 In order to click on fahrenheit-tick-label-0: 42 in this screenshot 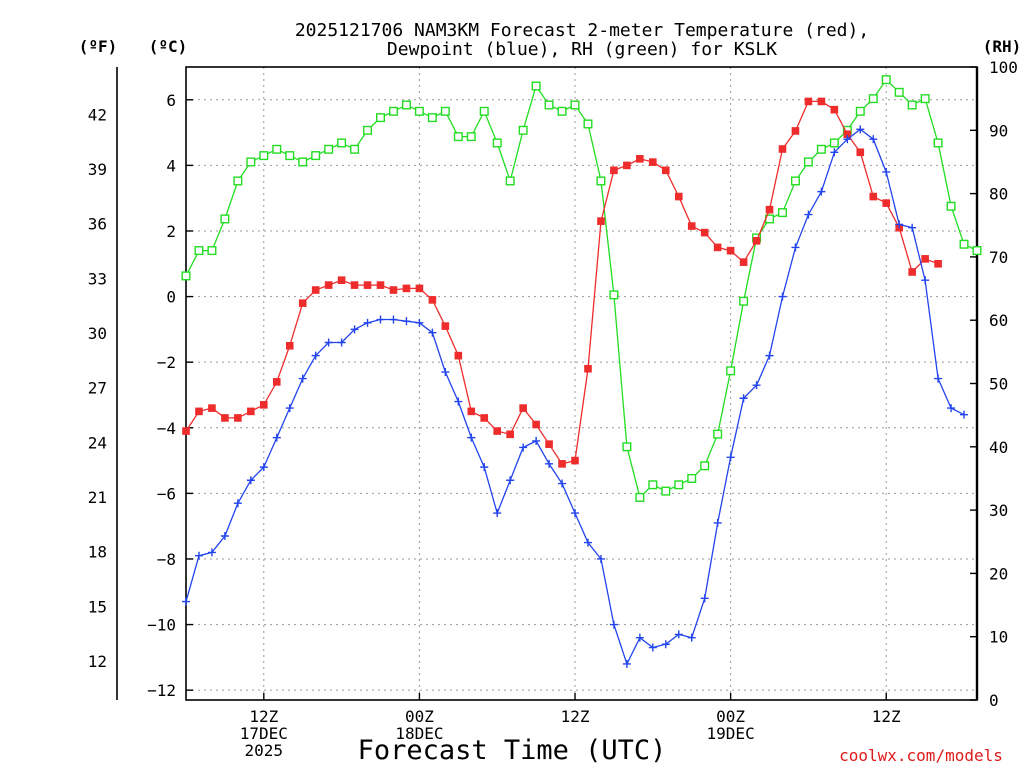, I will do `click(97, 114)`.